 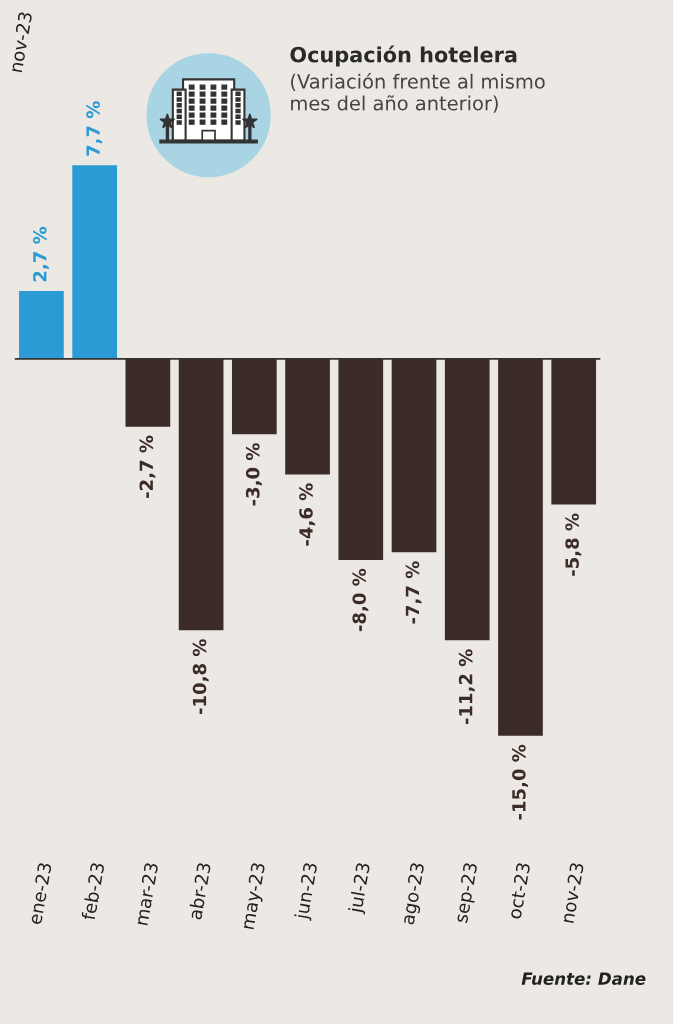 I want to click on data-label: -4,6 %, so click(x=307, y=514).